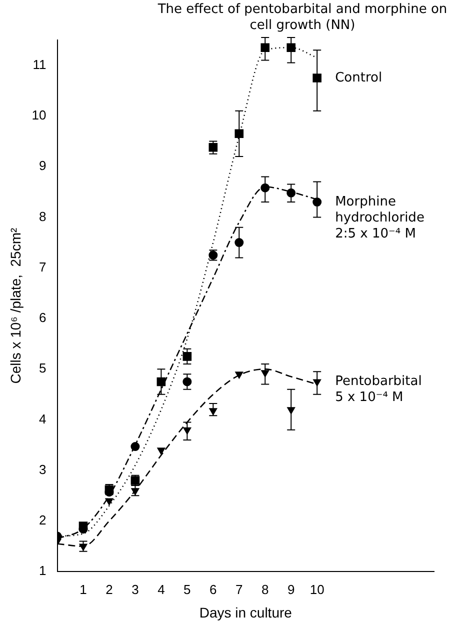 The image size is (459, 632). Describe the element at coordinates (245, 612) in the screenshot. I see `x-axis-title: Days in culture` at that location.